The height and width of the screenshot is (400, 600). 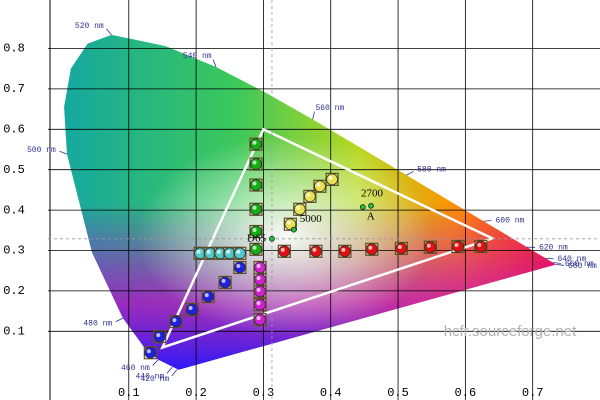 I want to click on y-tick-label: 0.7, so click(x=14, y=89).